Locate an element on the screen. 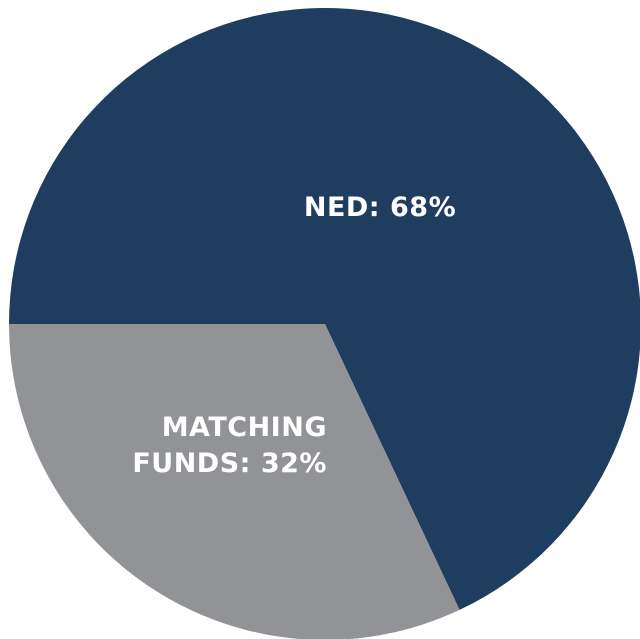 Image resolution: width=640 pixels, height=639 pixels. slice-label: MATCHING FUNDS: 32% is located at coordinates (211, 446).